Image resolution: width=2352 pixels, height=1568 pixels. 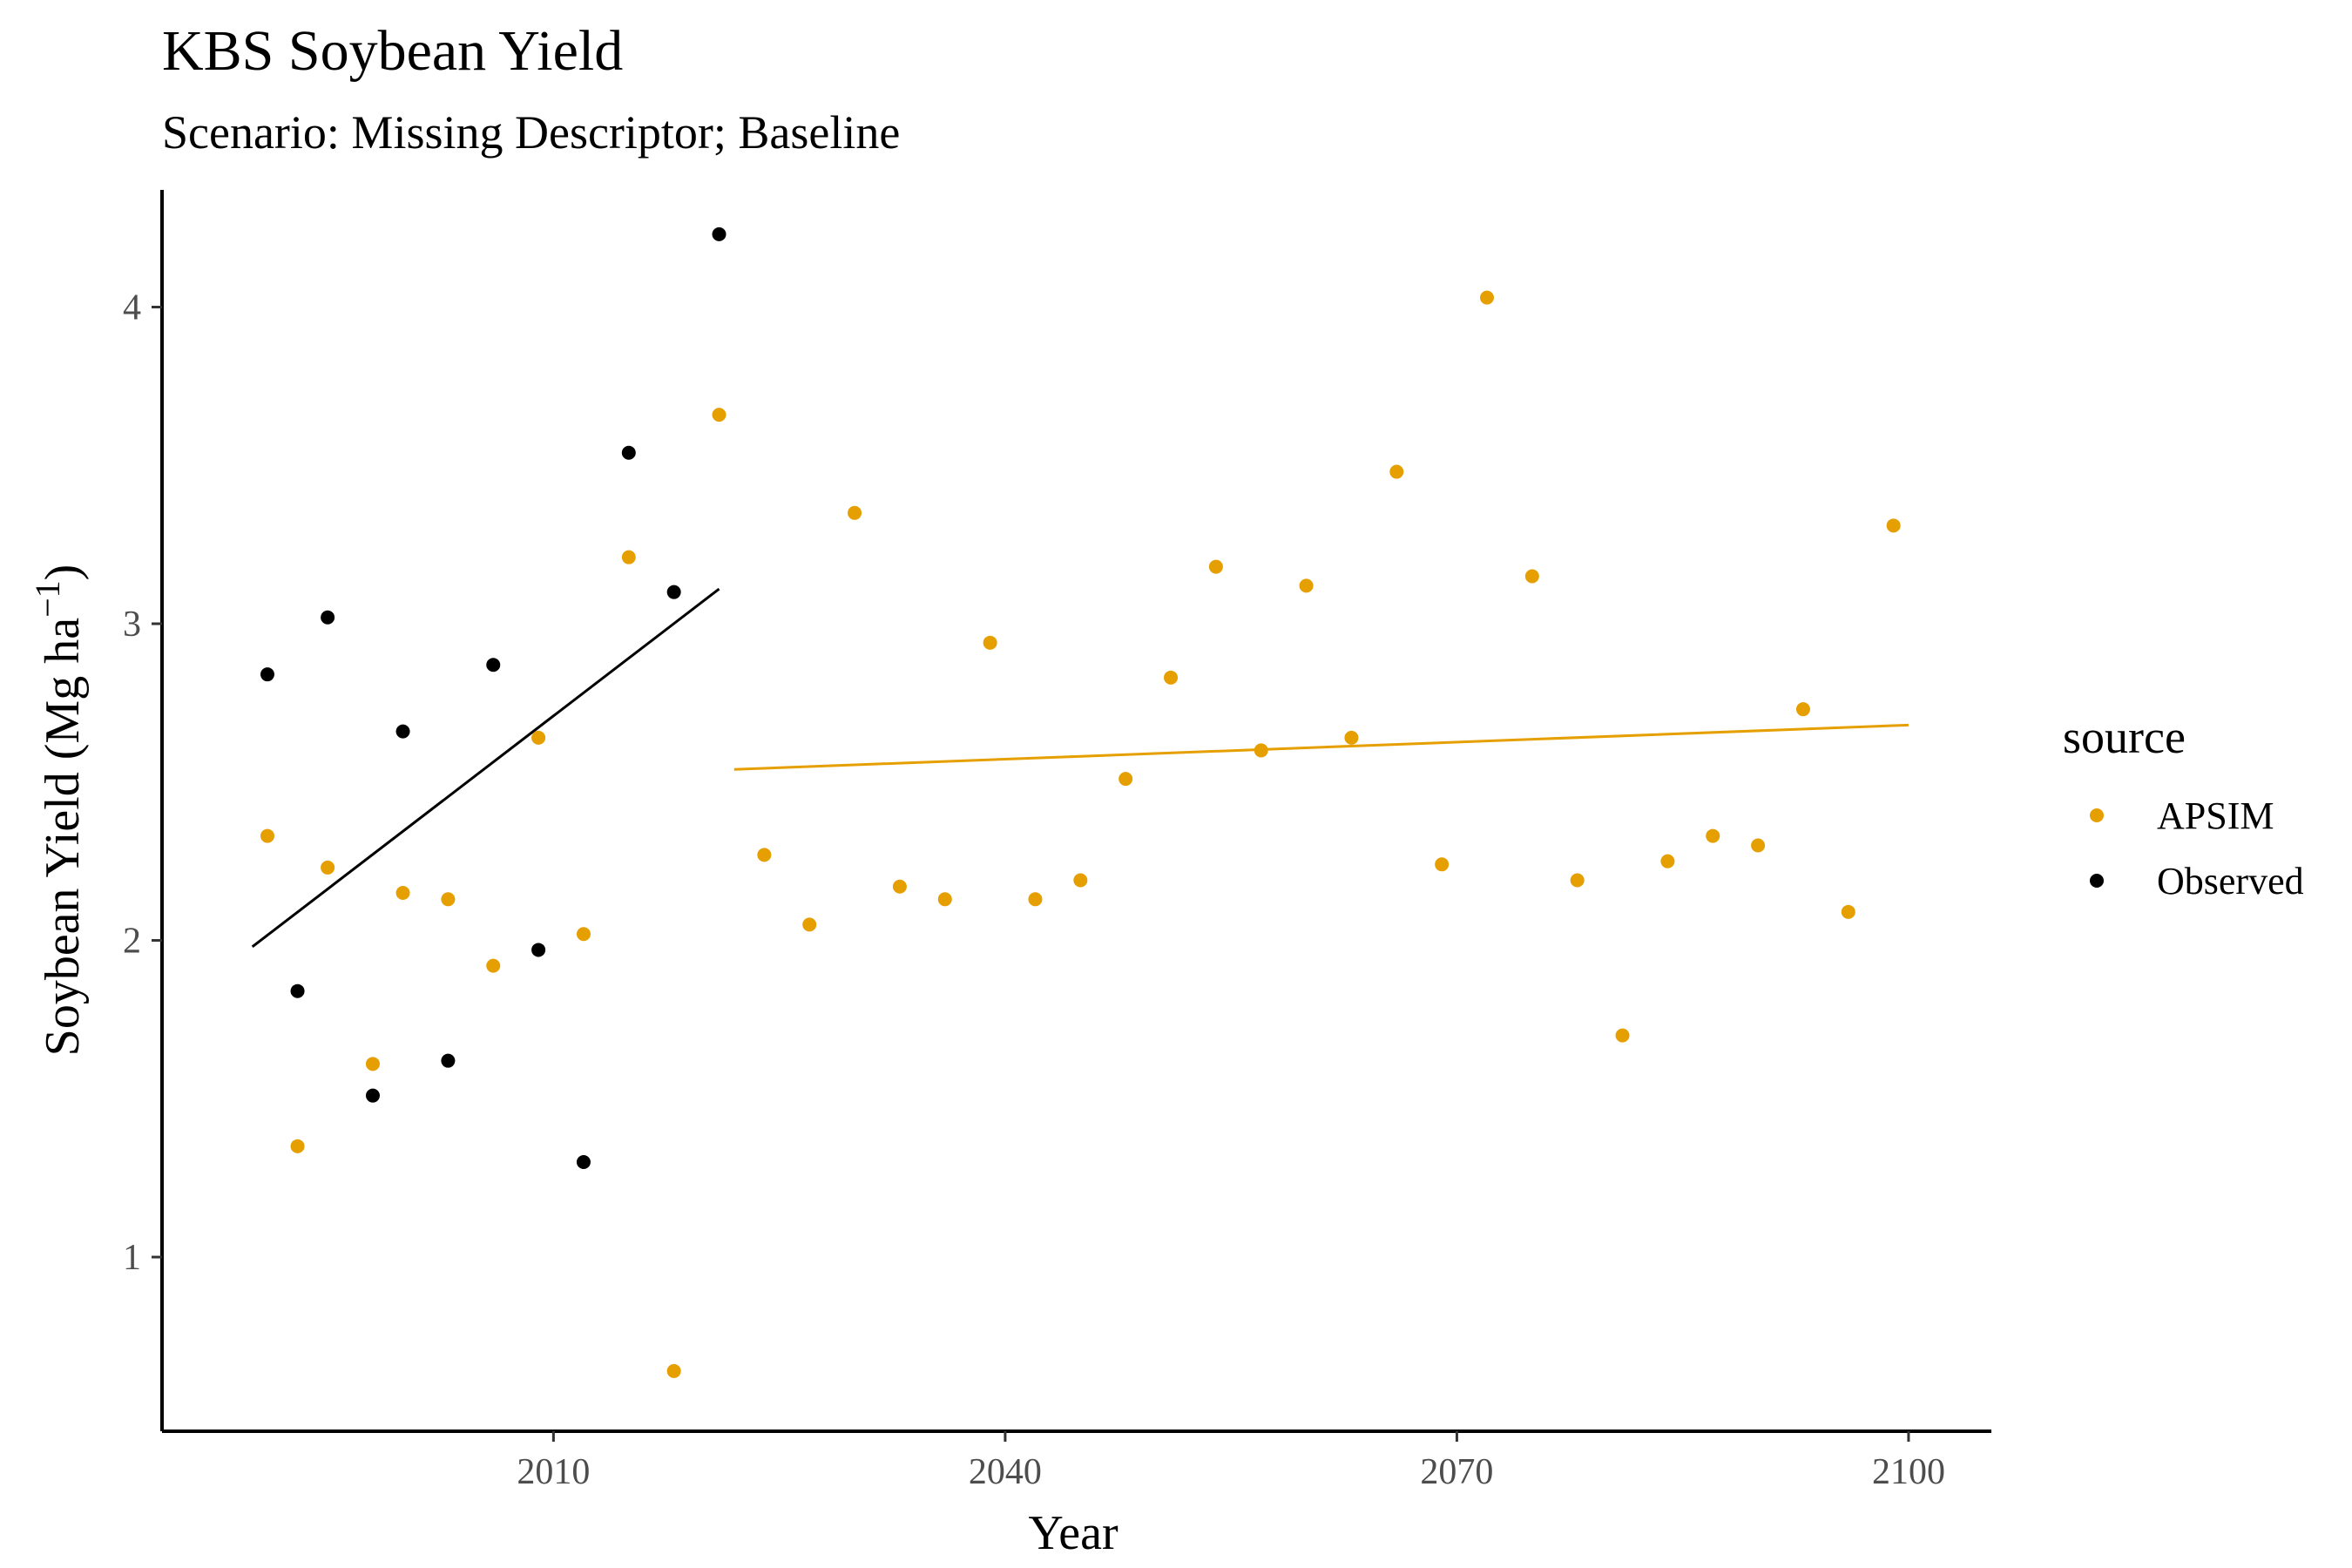 What do you see at coordinates (132, 308) in the screenshot?
I see `y-tick-label: 4` at bounding box center [132, 308].